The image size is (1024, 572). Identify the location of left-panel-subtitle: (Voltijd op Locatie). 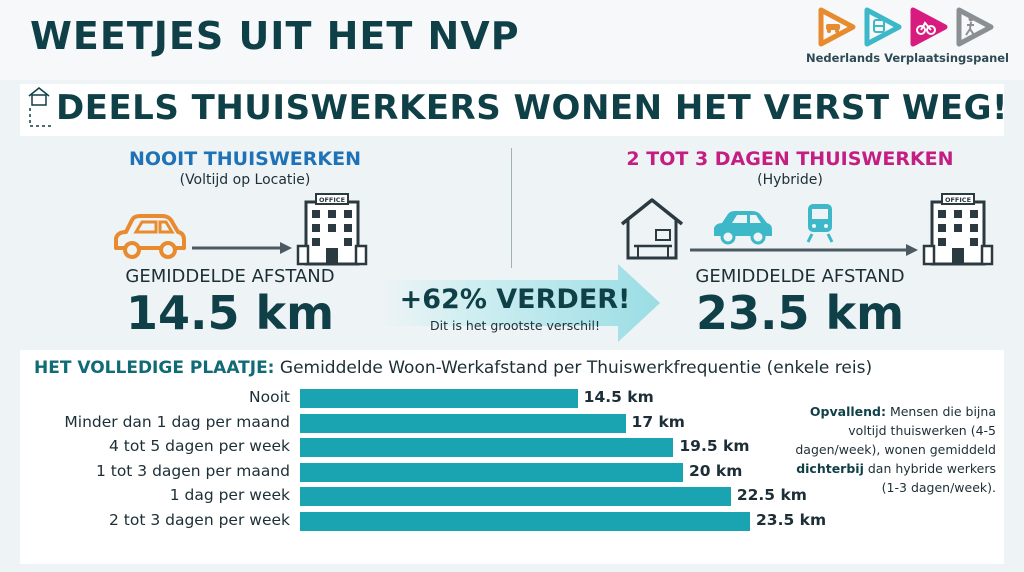
(245, 180).